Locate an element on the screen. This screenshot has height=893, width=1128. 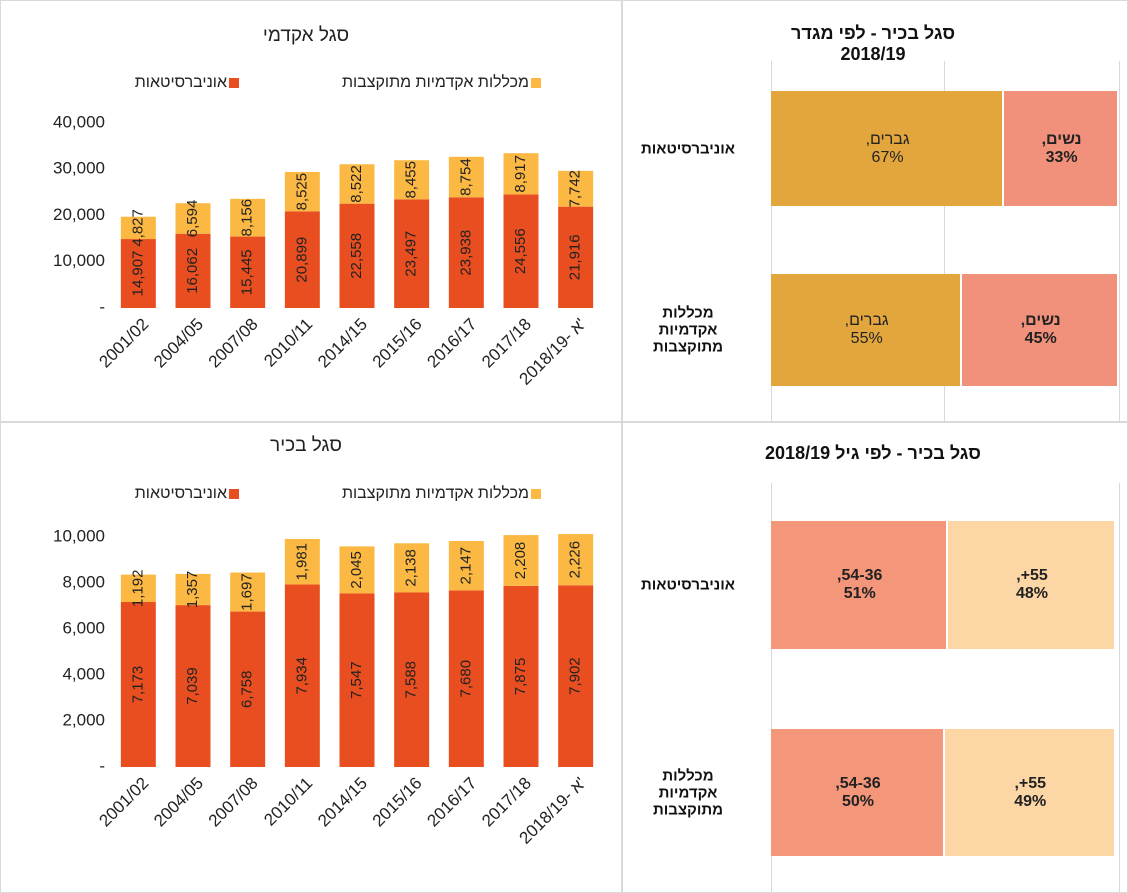
data-label: 2,138 is located at coordinates (411, 568).